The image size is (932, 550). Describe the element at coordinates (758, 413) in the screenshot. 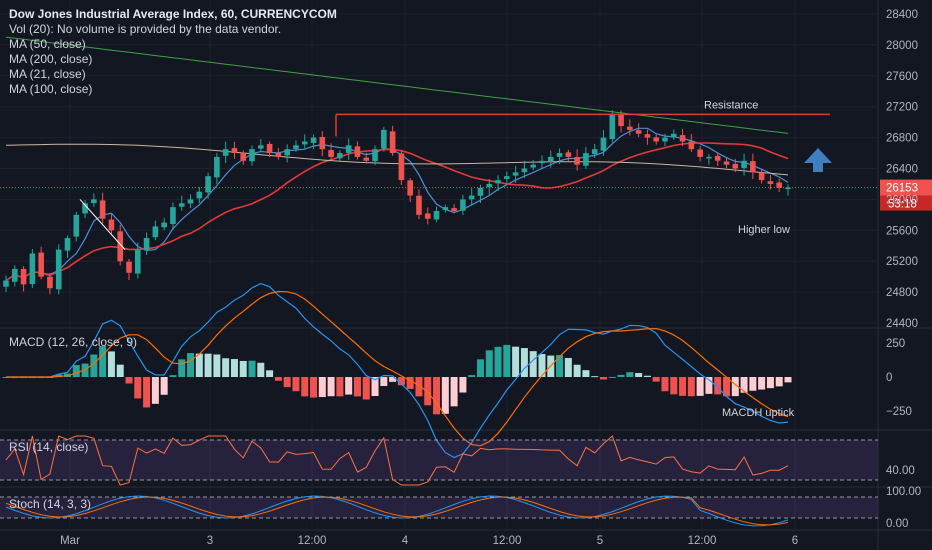

I see `macdh-uptick-label: MACDH uptick` at that location.